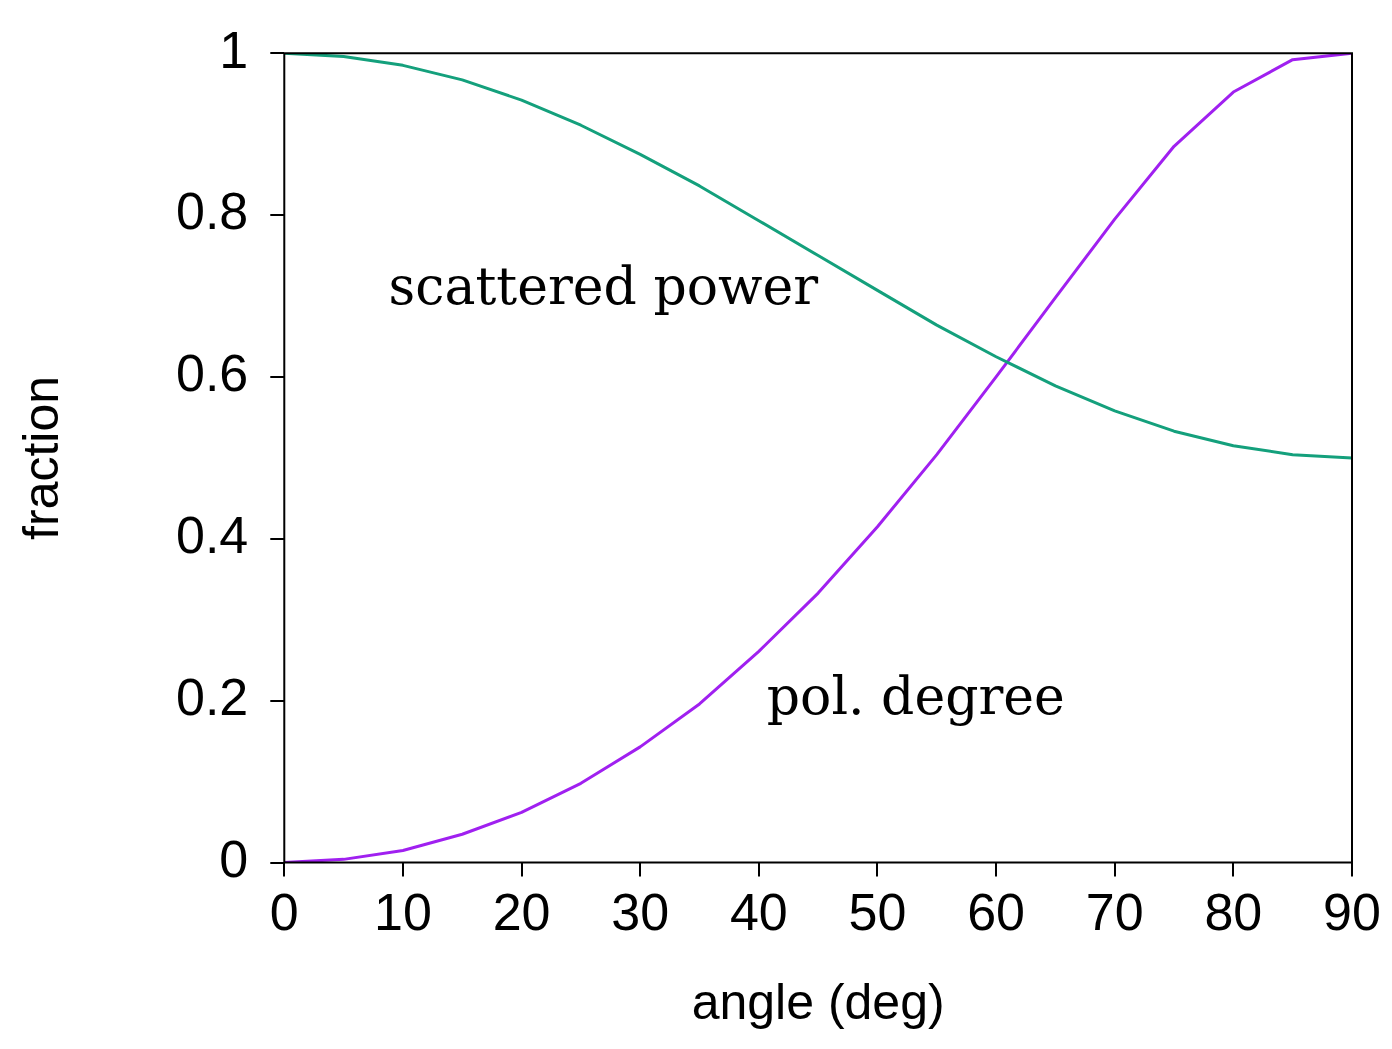 This screenshot has width=1392, height=1049. I want to click on y-axis-title: fraction, so click(40, 457).